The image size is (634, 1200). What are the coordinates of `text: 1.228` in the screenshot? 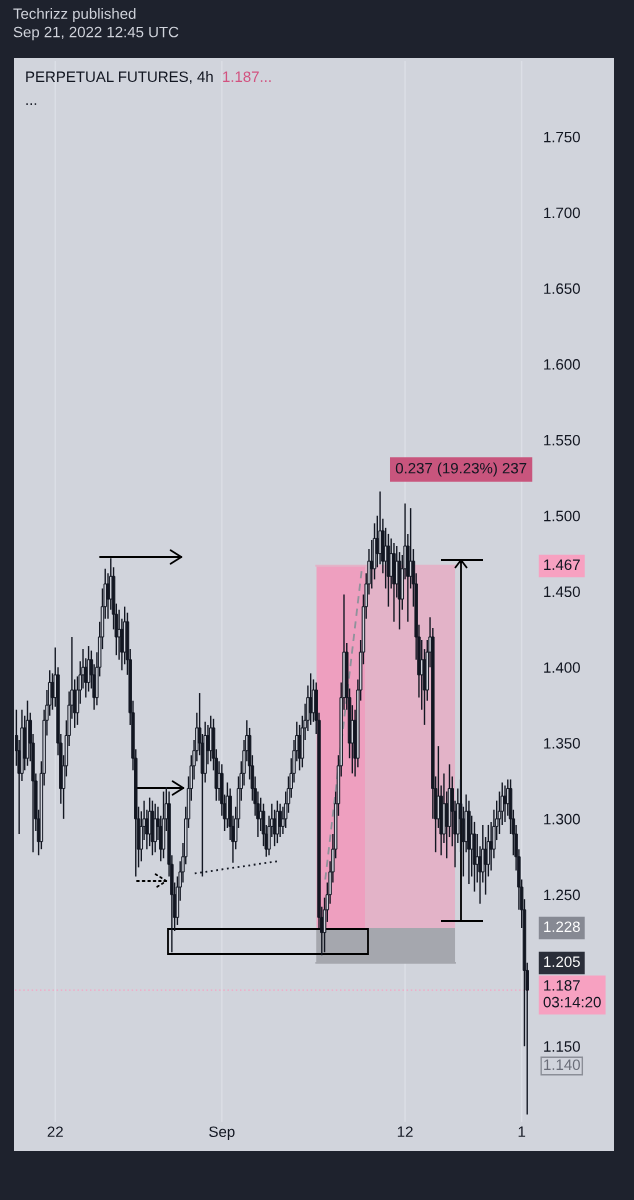 It's located at (562, 927).